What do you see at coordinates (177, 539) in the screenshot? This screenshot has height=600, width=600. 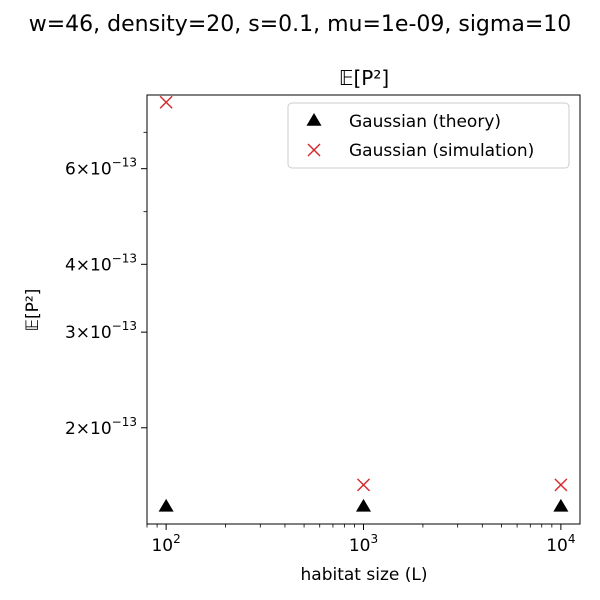 I see `x-tick-exponent: 2` at bounding box center [177, 539].